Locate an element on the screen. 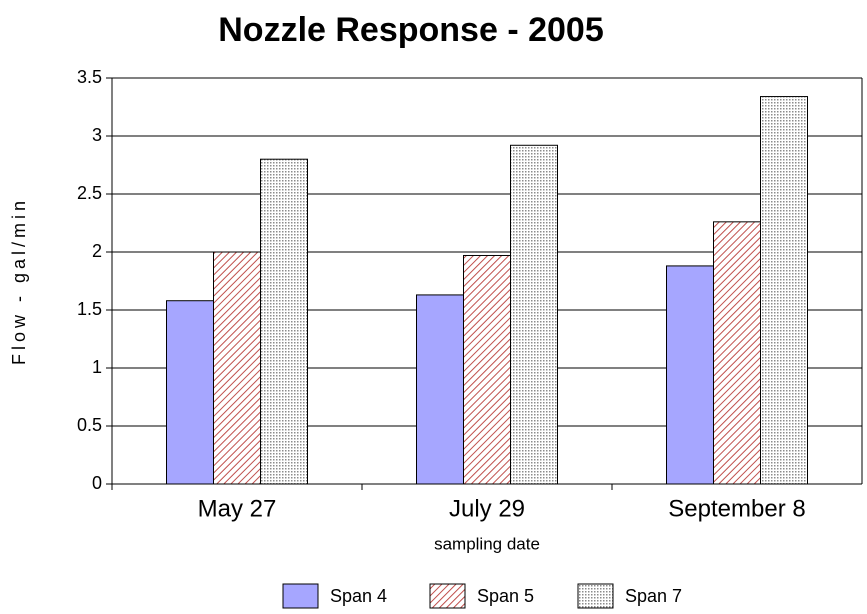  y-tick-label: 1.5 is located at coordinates (89, 309).